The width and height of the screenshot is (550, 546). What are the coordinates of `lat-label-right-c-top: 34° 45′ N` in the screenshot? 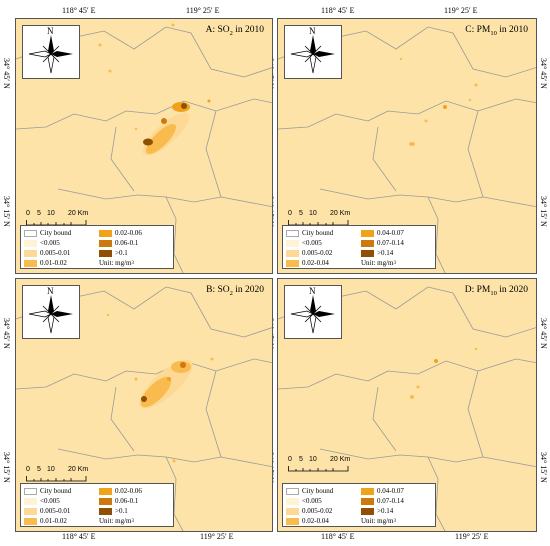 It's located at (543, 73).